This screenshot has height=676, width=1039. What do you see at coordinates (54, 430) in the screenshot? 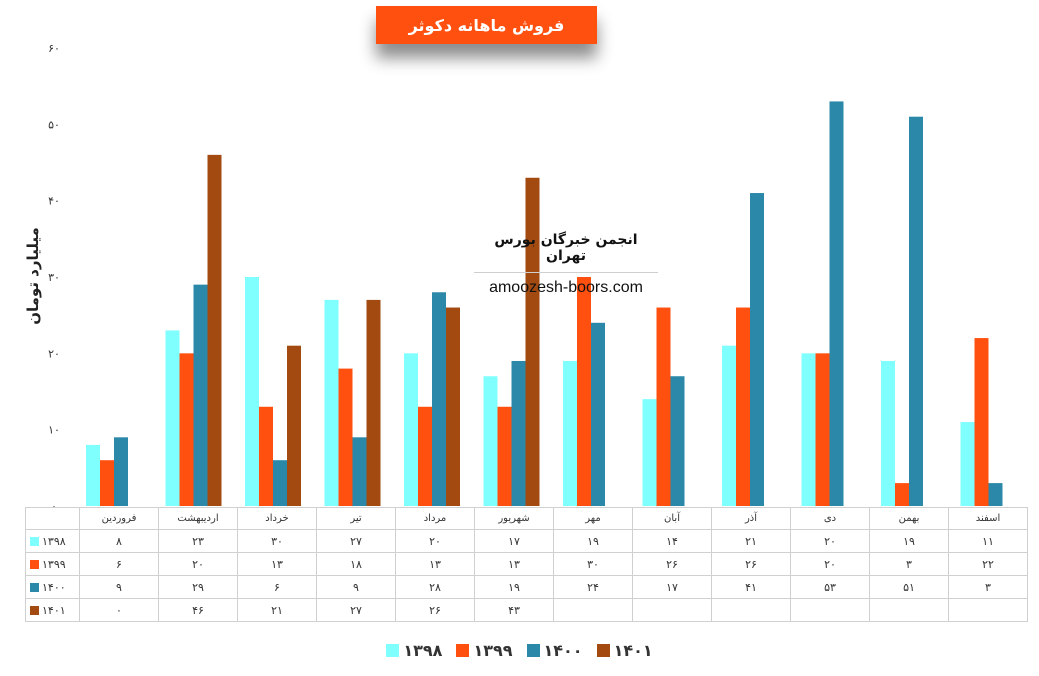
I see `y-tick-label: ۱۰` at bounding box center [54, 430].